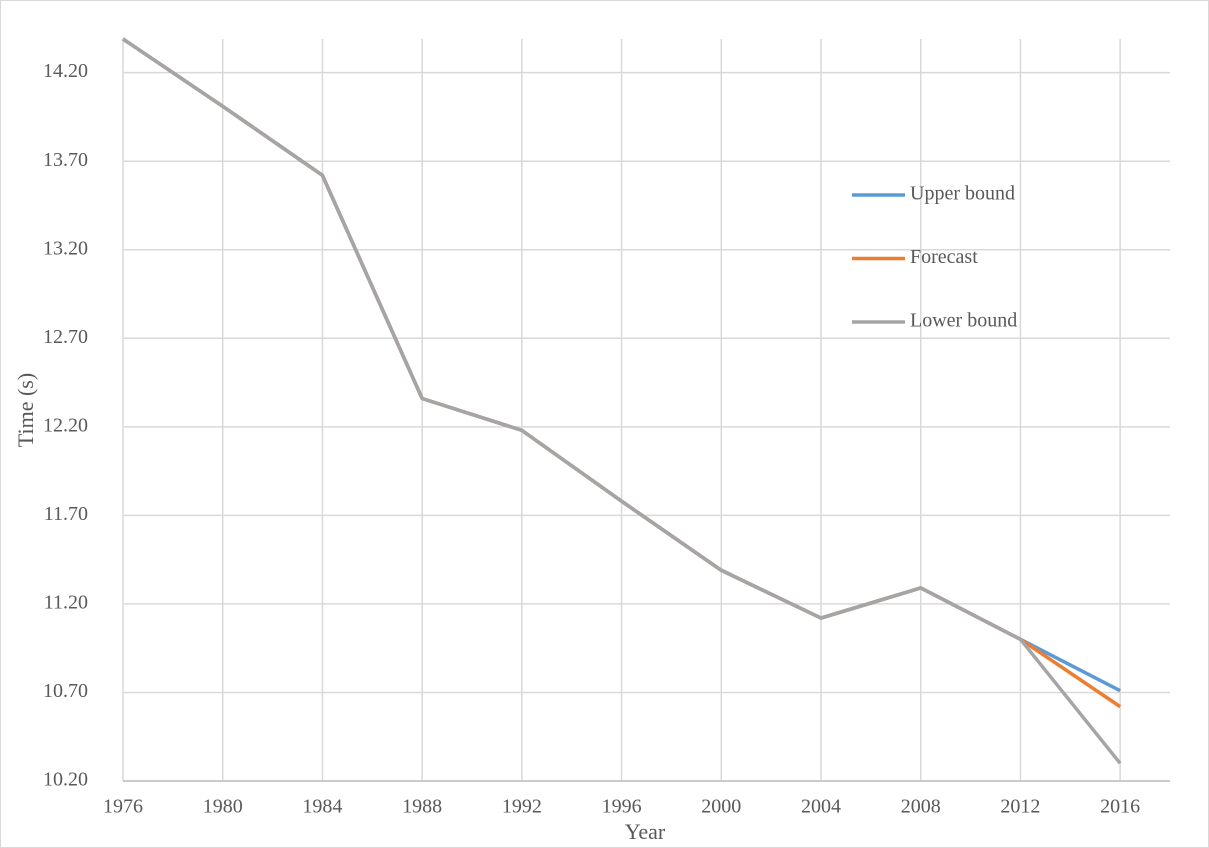  What do you see at coordinates (123, 807) in the screenshot?
I see `x-tick-label: 1976` at bounding box center [123, 807].